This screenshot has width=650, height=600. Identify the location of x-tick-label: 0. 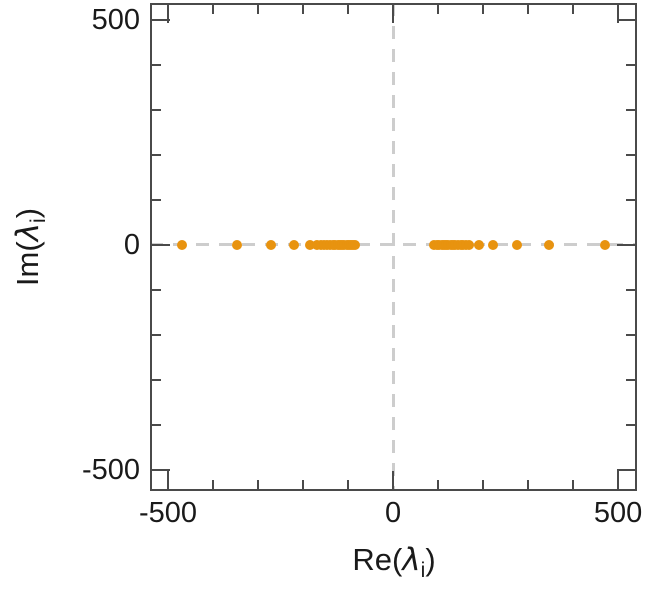
(393, 513).